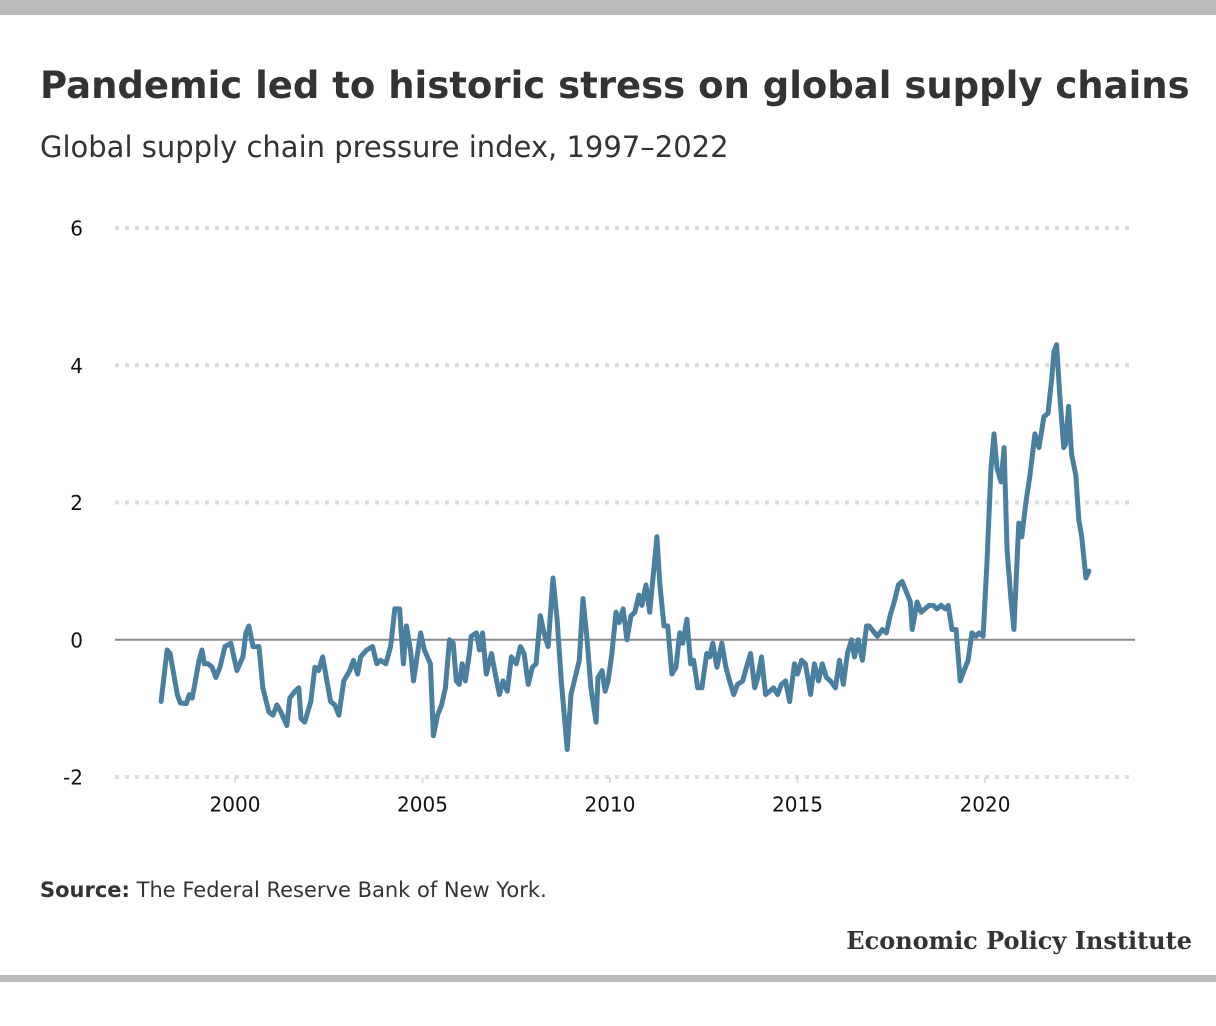 The height and width of the screenshot is (1026, 1216). Describe the element at coordinates (76, 503) in the screenshot. I see `y-tick-label: 2` at that location.